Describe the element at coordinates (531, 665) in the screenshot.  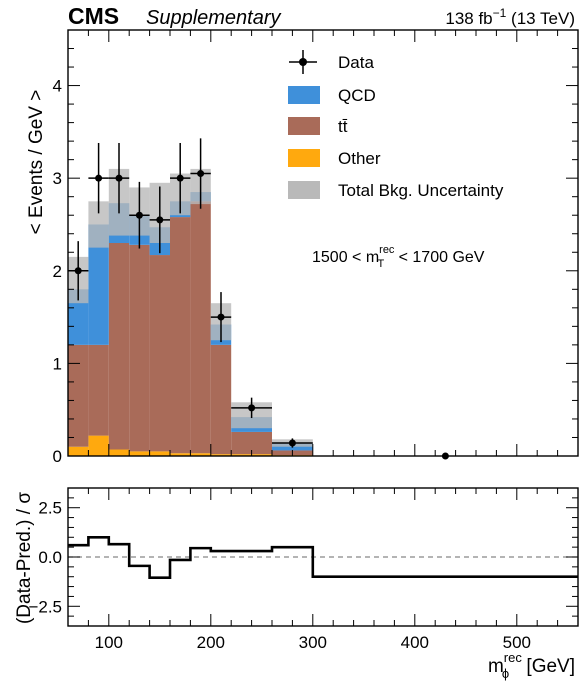
I see `x-axis-title: mrec ϕ [GeV]` at that location.